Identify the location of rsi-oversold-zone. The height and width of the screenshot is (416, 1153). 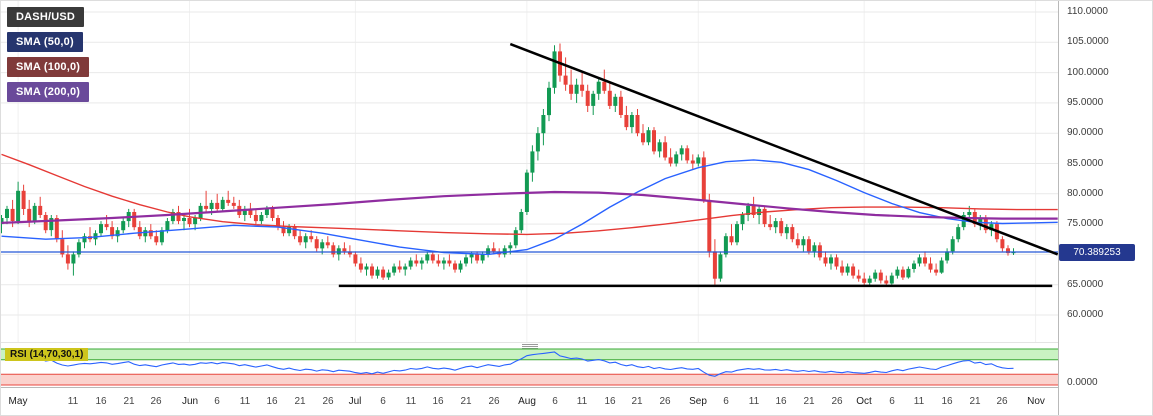
(529, 379).